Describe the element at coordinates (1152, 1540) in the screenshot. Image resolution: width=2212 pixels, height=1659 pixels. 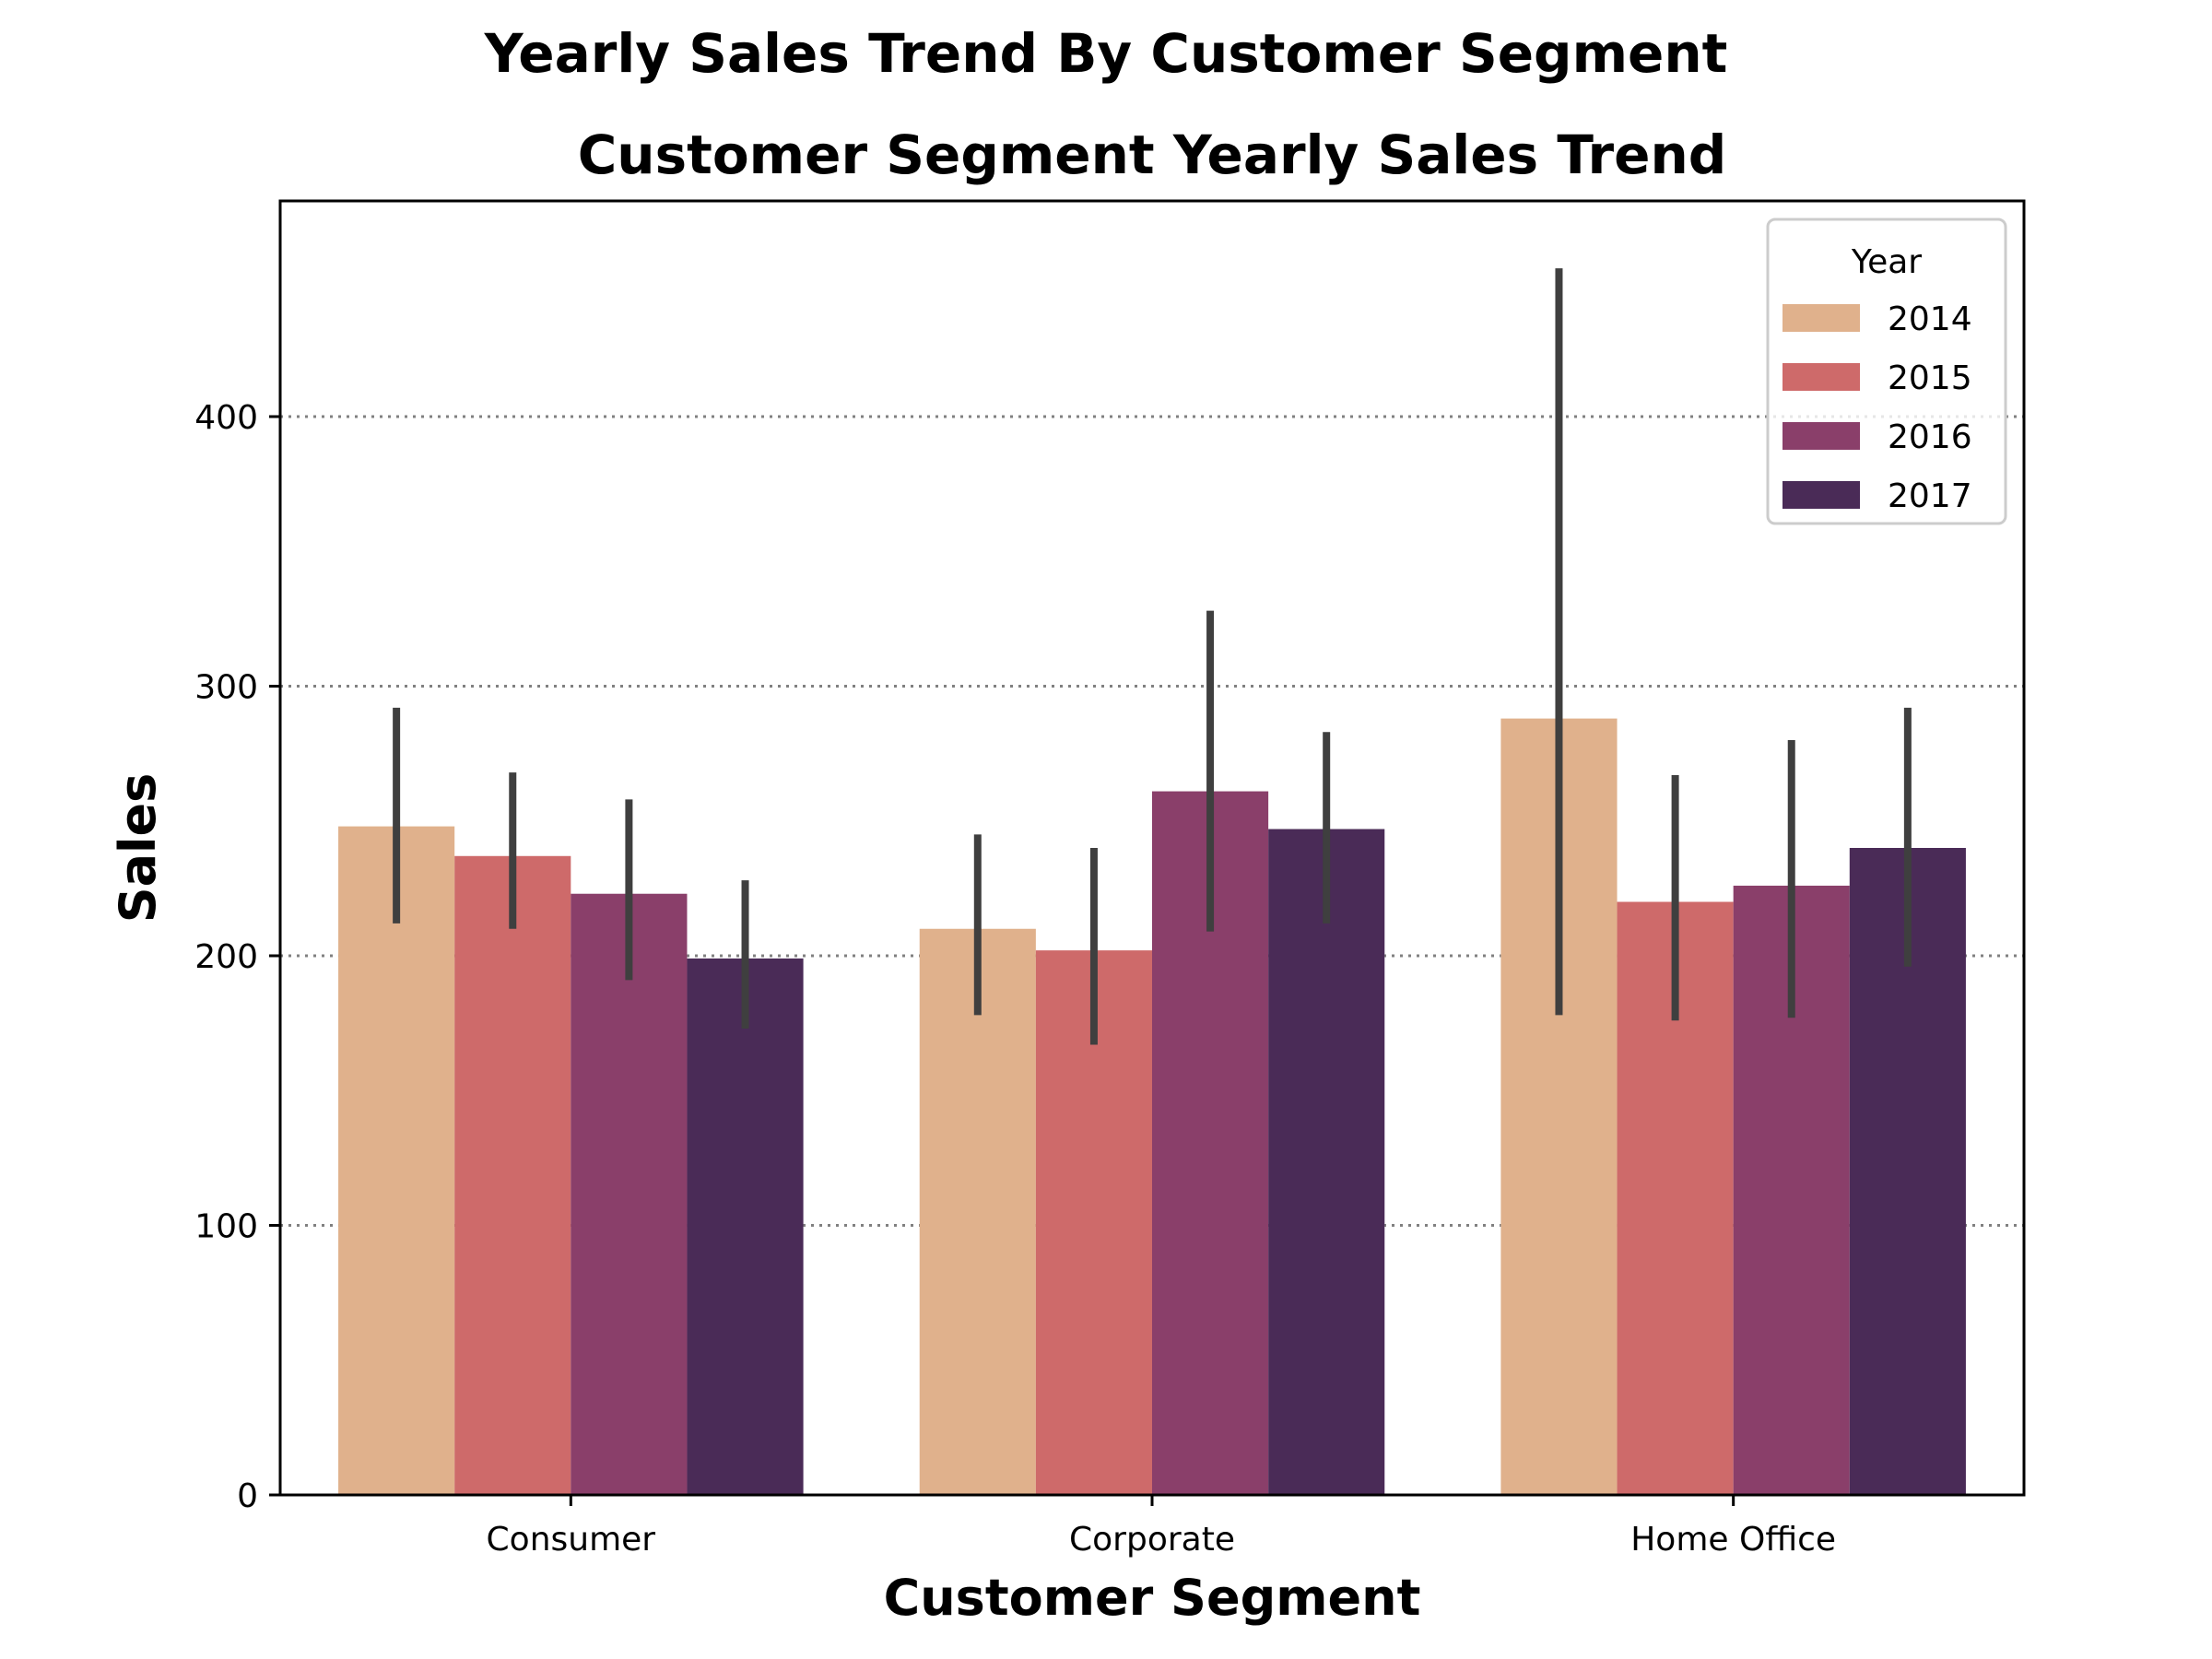
I see `x-tick-label: Corporate` at that location.